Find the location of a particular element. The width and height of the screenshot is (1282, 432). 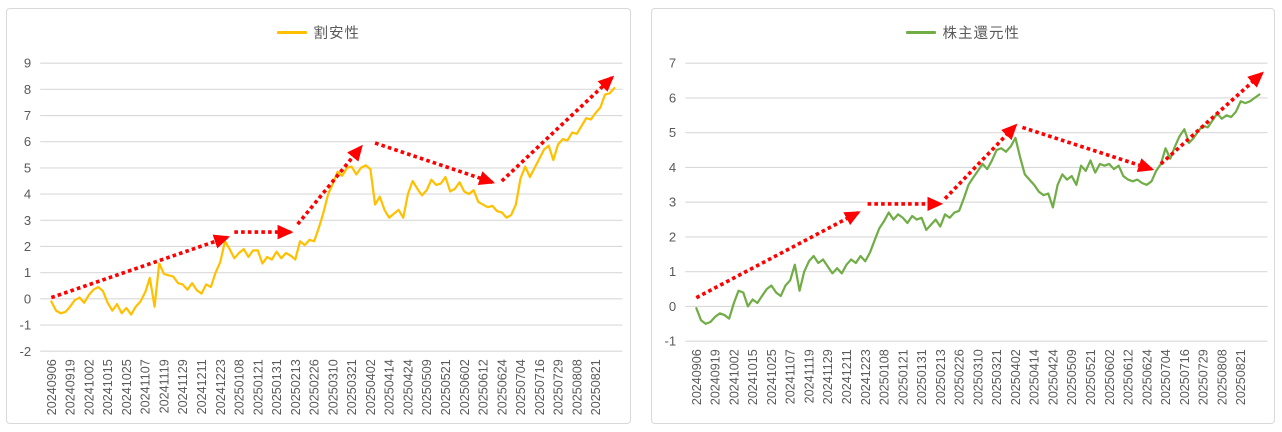

y-axis-tick-label: 4 is located at coordinates (27, 194).